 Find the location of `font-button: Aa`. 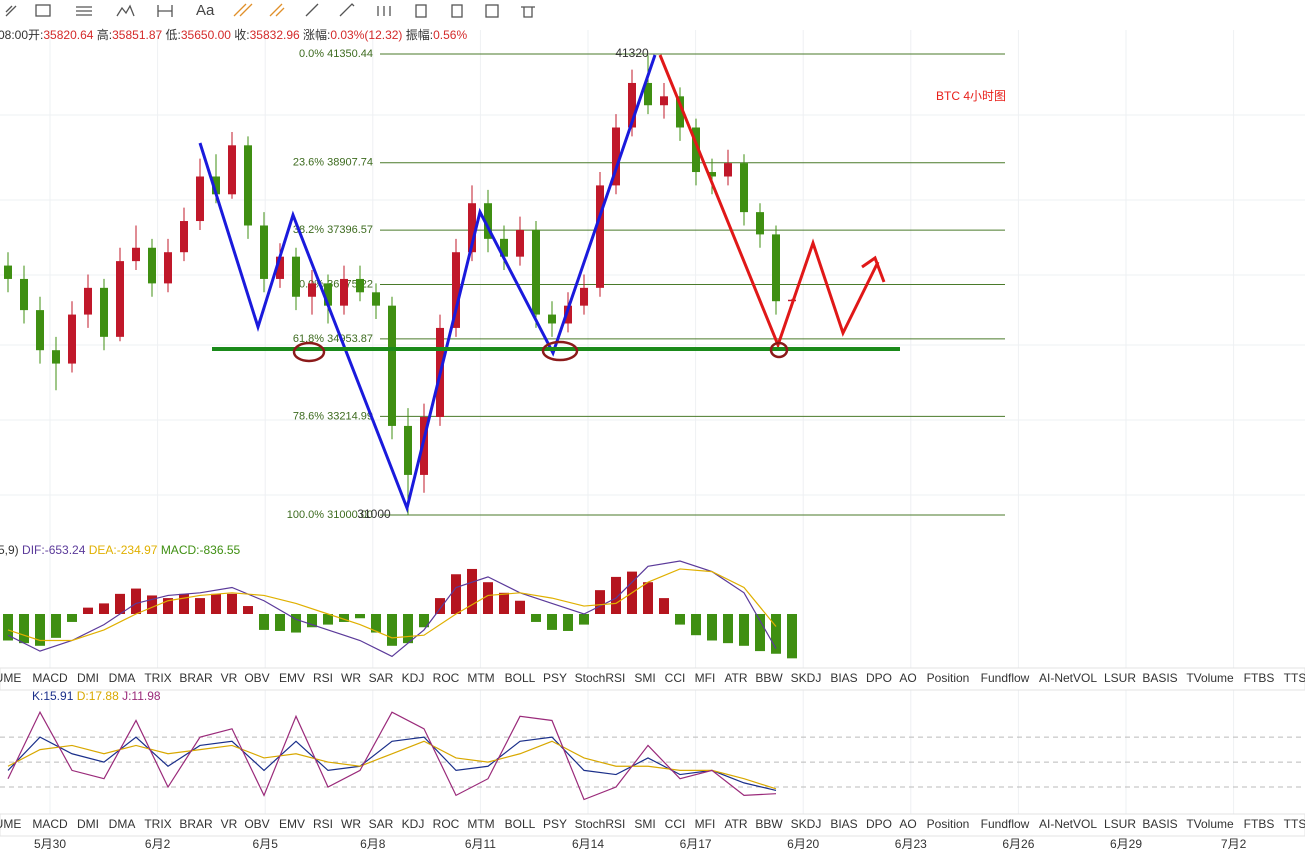

font-button: Aa is located at coordinates (205, 10).